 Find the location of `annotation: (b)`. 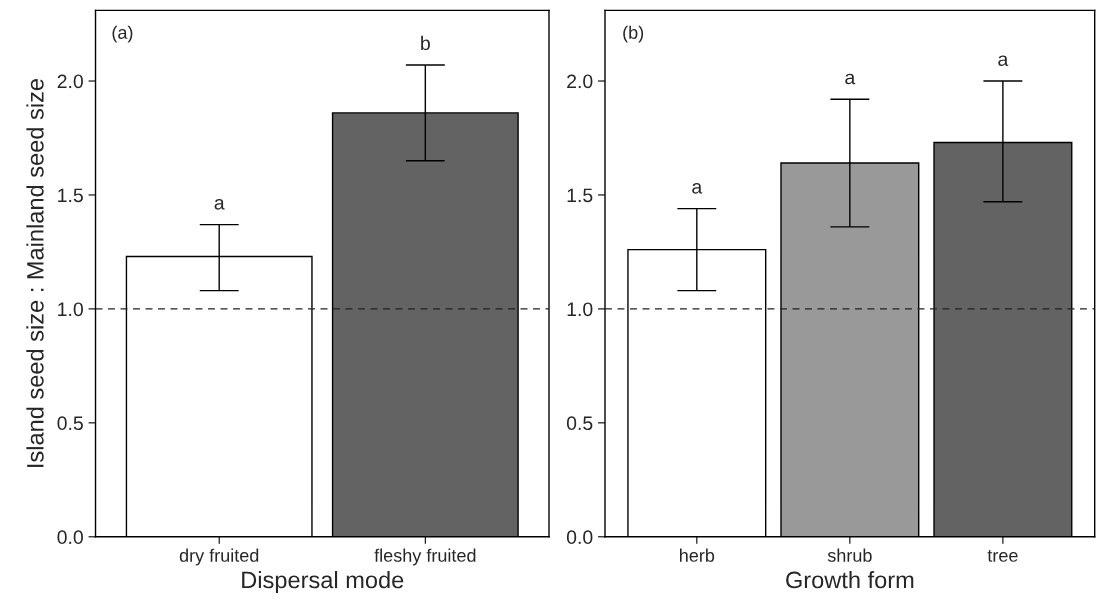

annotation: (b) is located at coordinates (633, 34).